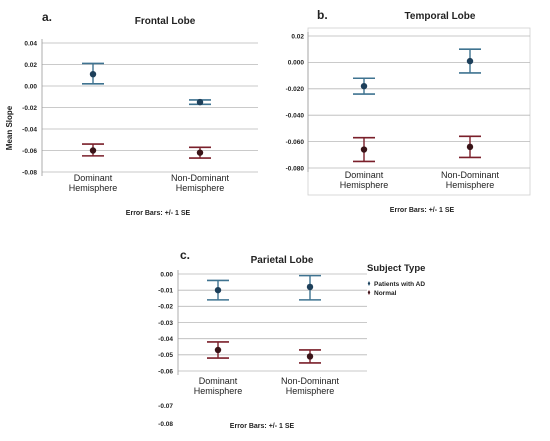 This screenshot has height=441, width=550. What do you see at coordinates (295, 168) in the screenshot?
I see `y-tick-label: -0.080` at bounding box center [295, 168].